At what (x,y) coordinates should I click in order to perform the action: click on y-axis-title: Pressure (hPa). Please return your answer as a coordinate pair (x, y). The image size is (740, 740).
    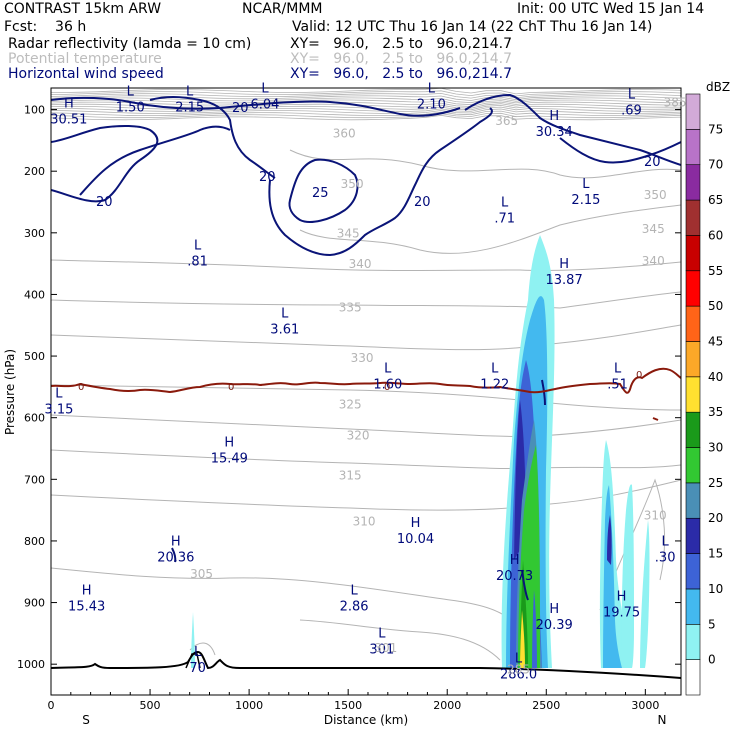
    Looking at the image, I should click on (10, 392).